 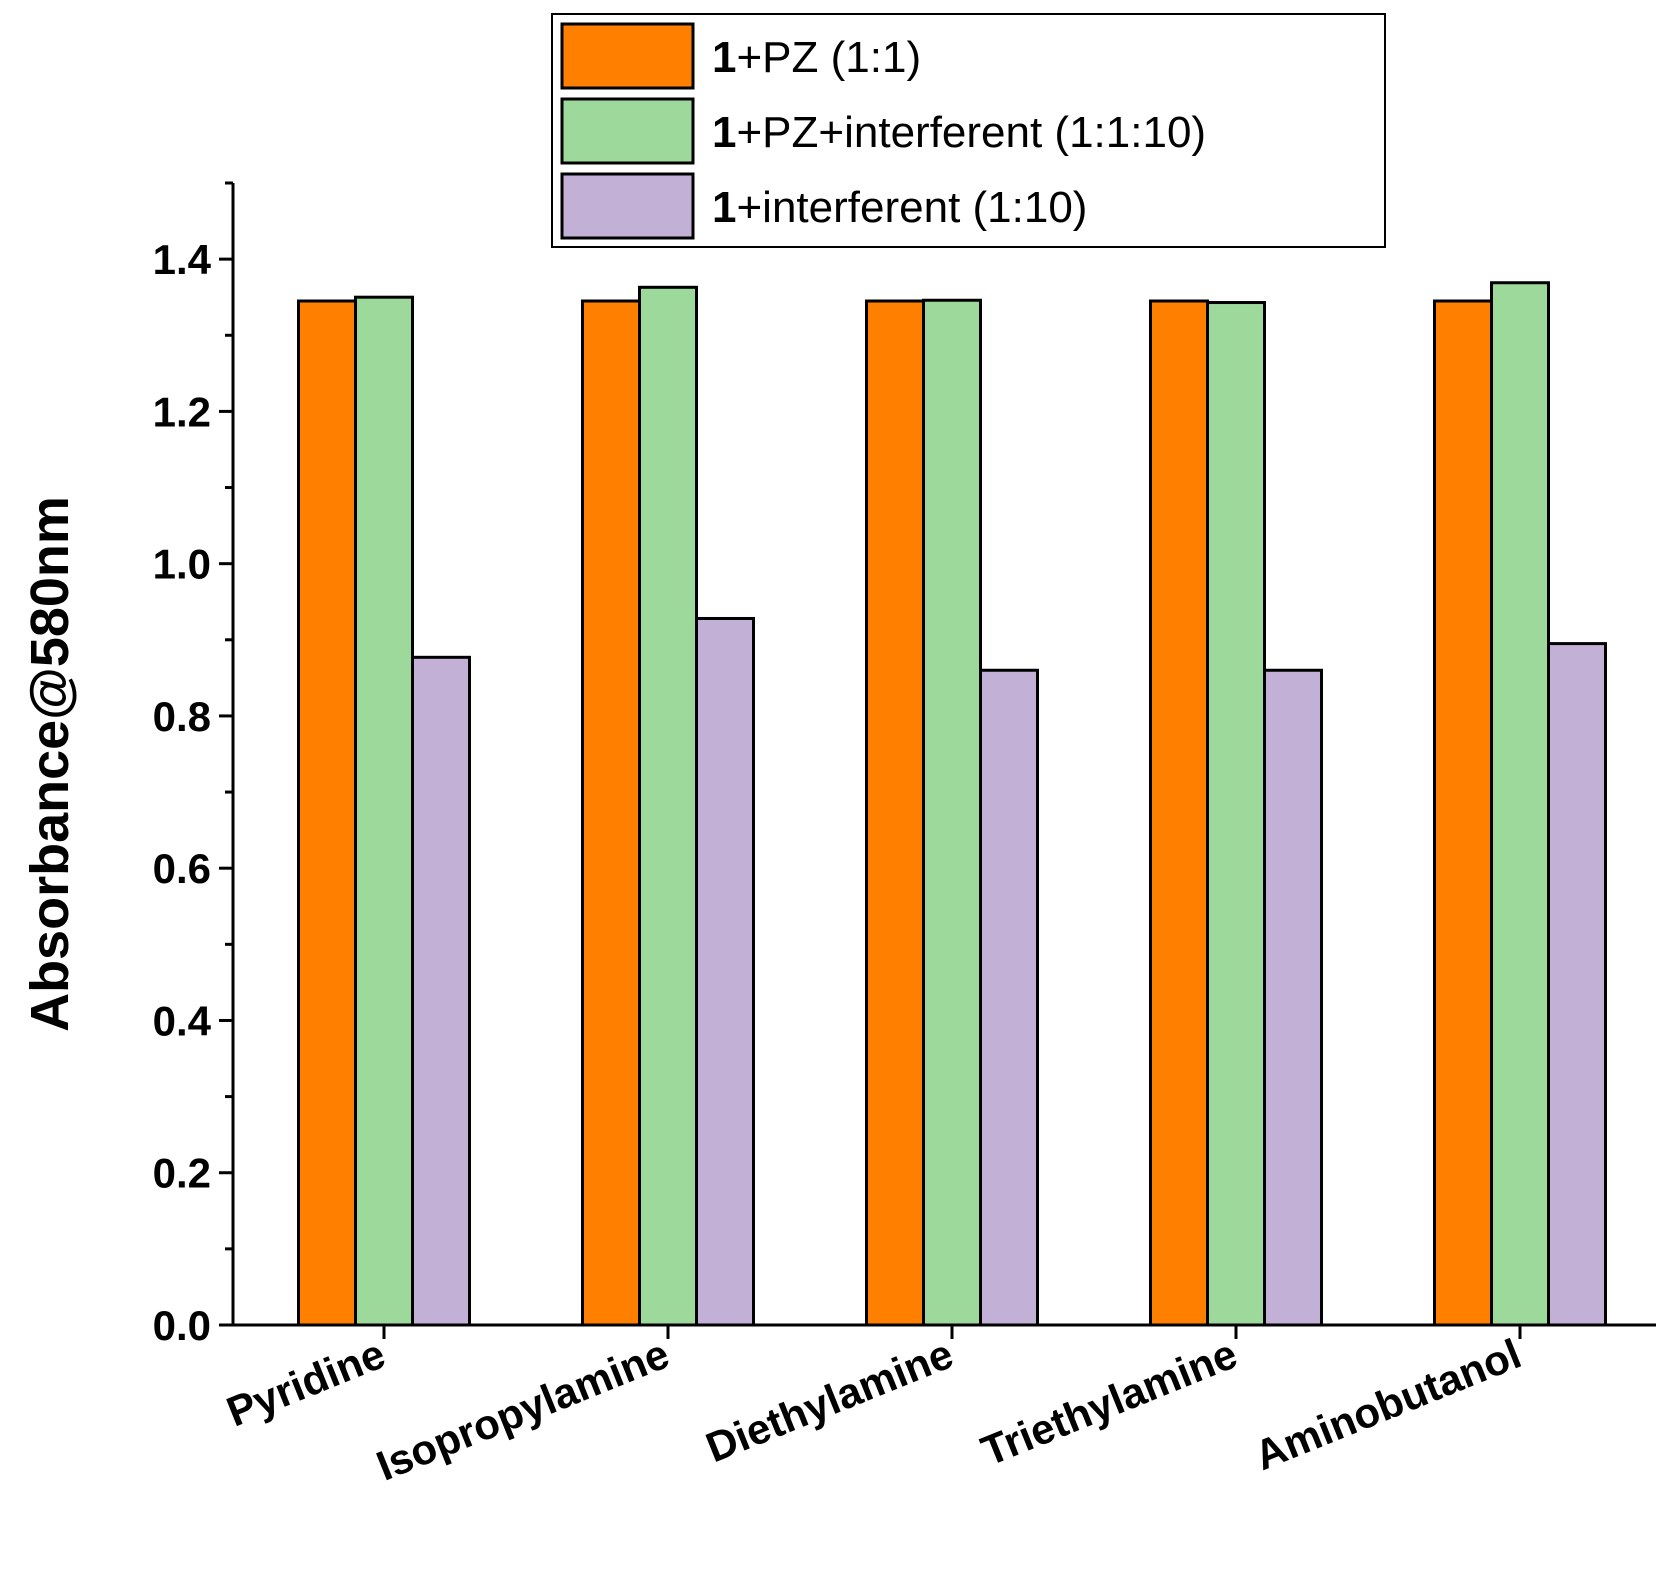 I want to click on y-tick-label: 1.4, so click(x=182, y=259).